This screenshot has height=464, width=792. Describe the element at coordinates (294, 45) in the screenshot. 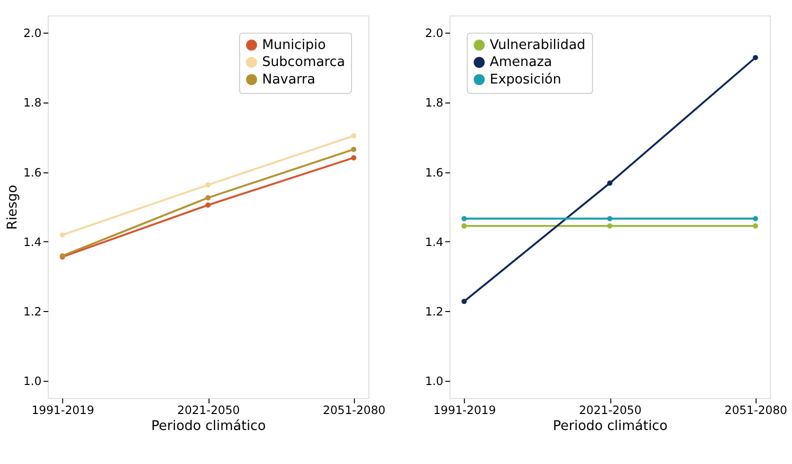

I see `legend-label: Municipio` at that location.